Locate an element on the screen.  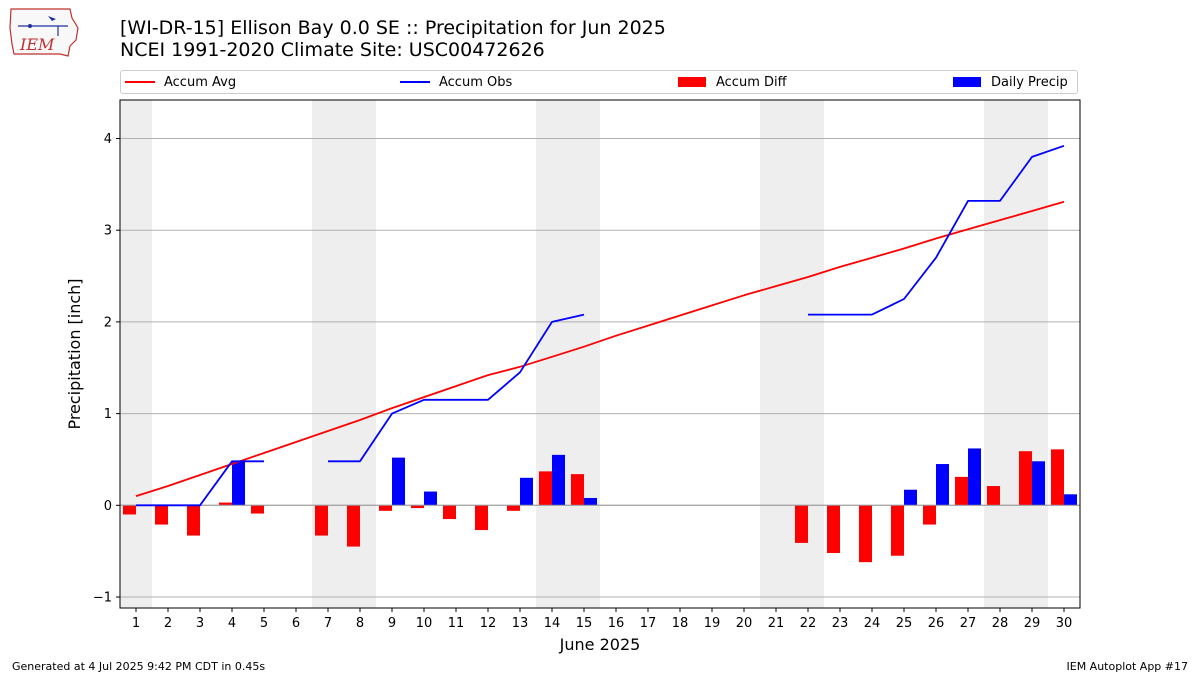
y-tick-label: 4 is located at coordinates (108, 139).